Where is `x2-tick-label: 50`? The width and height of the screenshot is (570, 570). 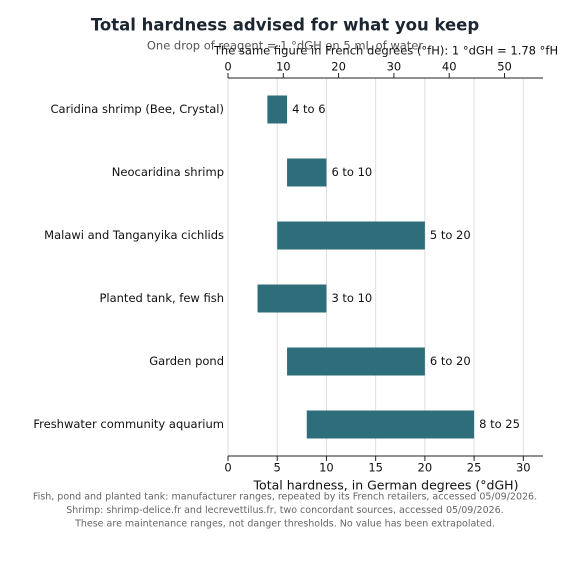
x2-tick-label: 50 is located at coordinates (504, 67).